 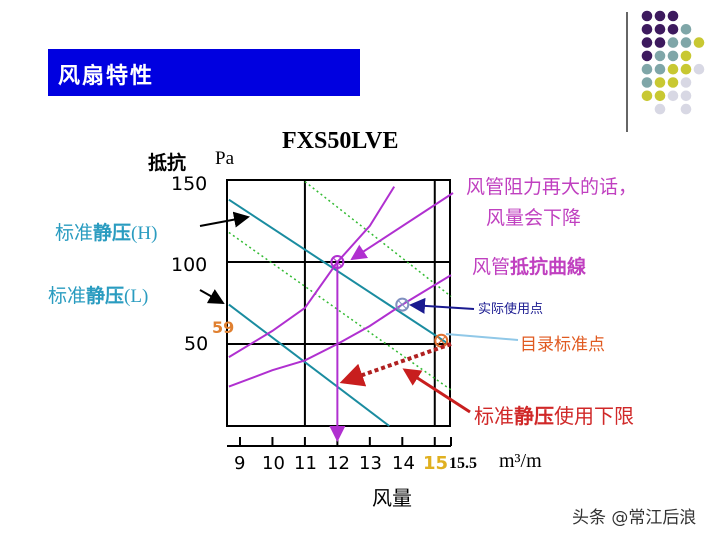 I want to click on actual-point-pointer, so click(x=442, y=305).